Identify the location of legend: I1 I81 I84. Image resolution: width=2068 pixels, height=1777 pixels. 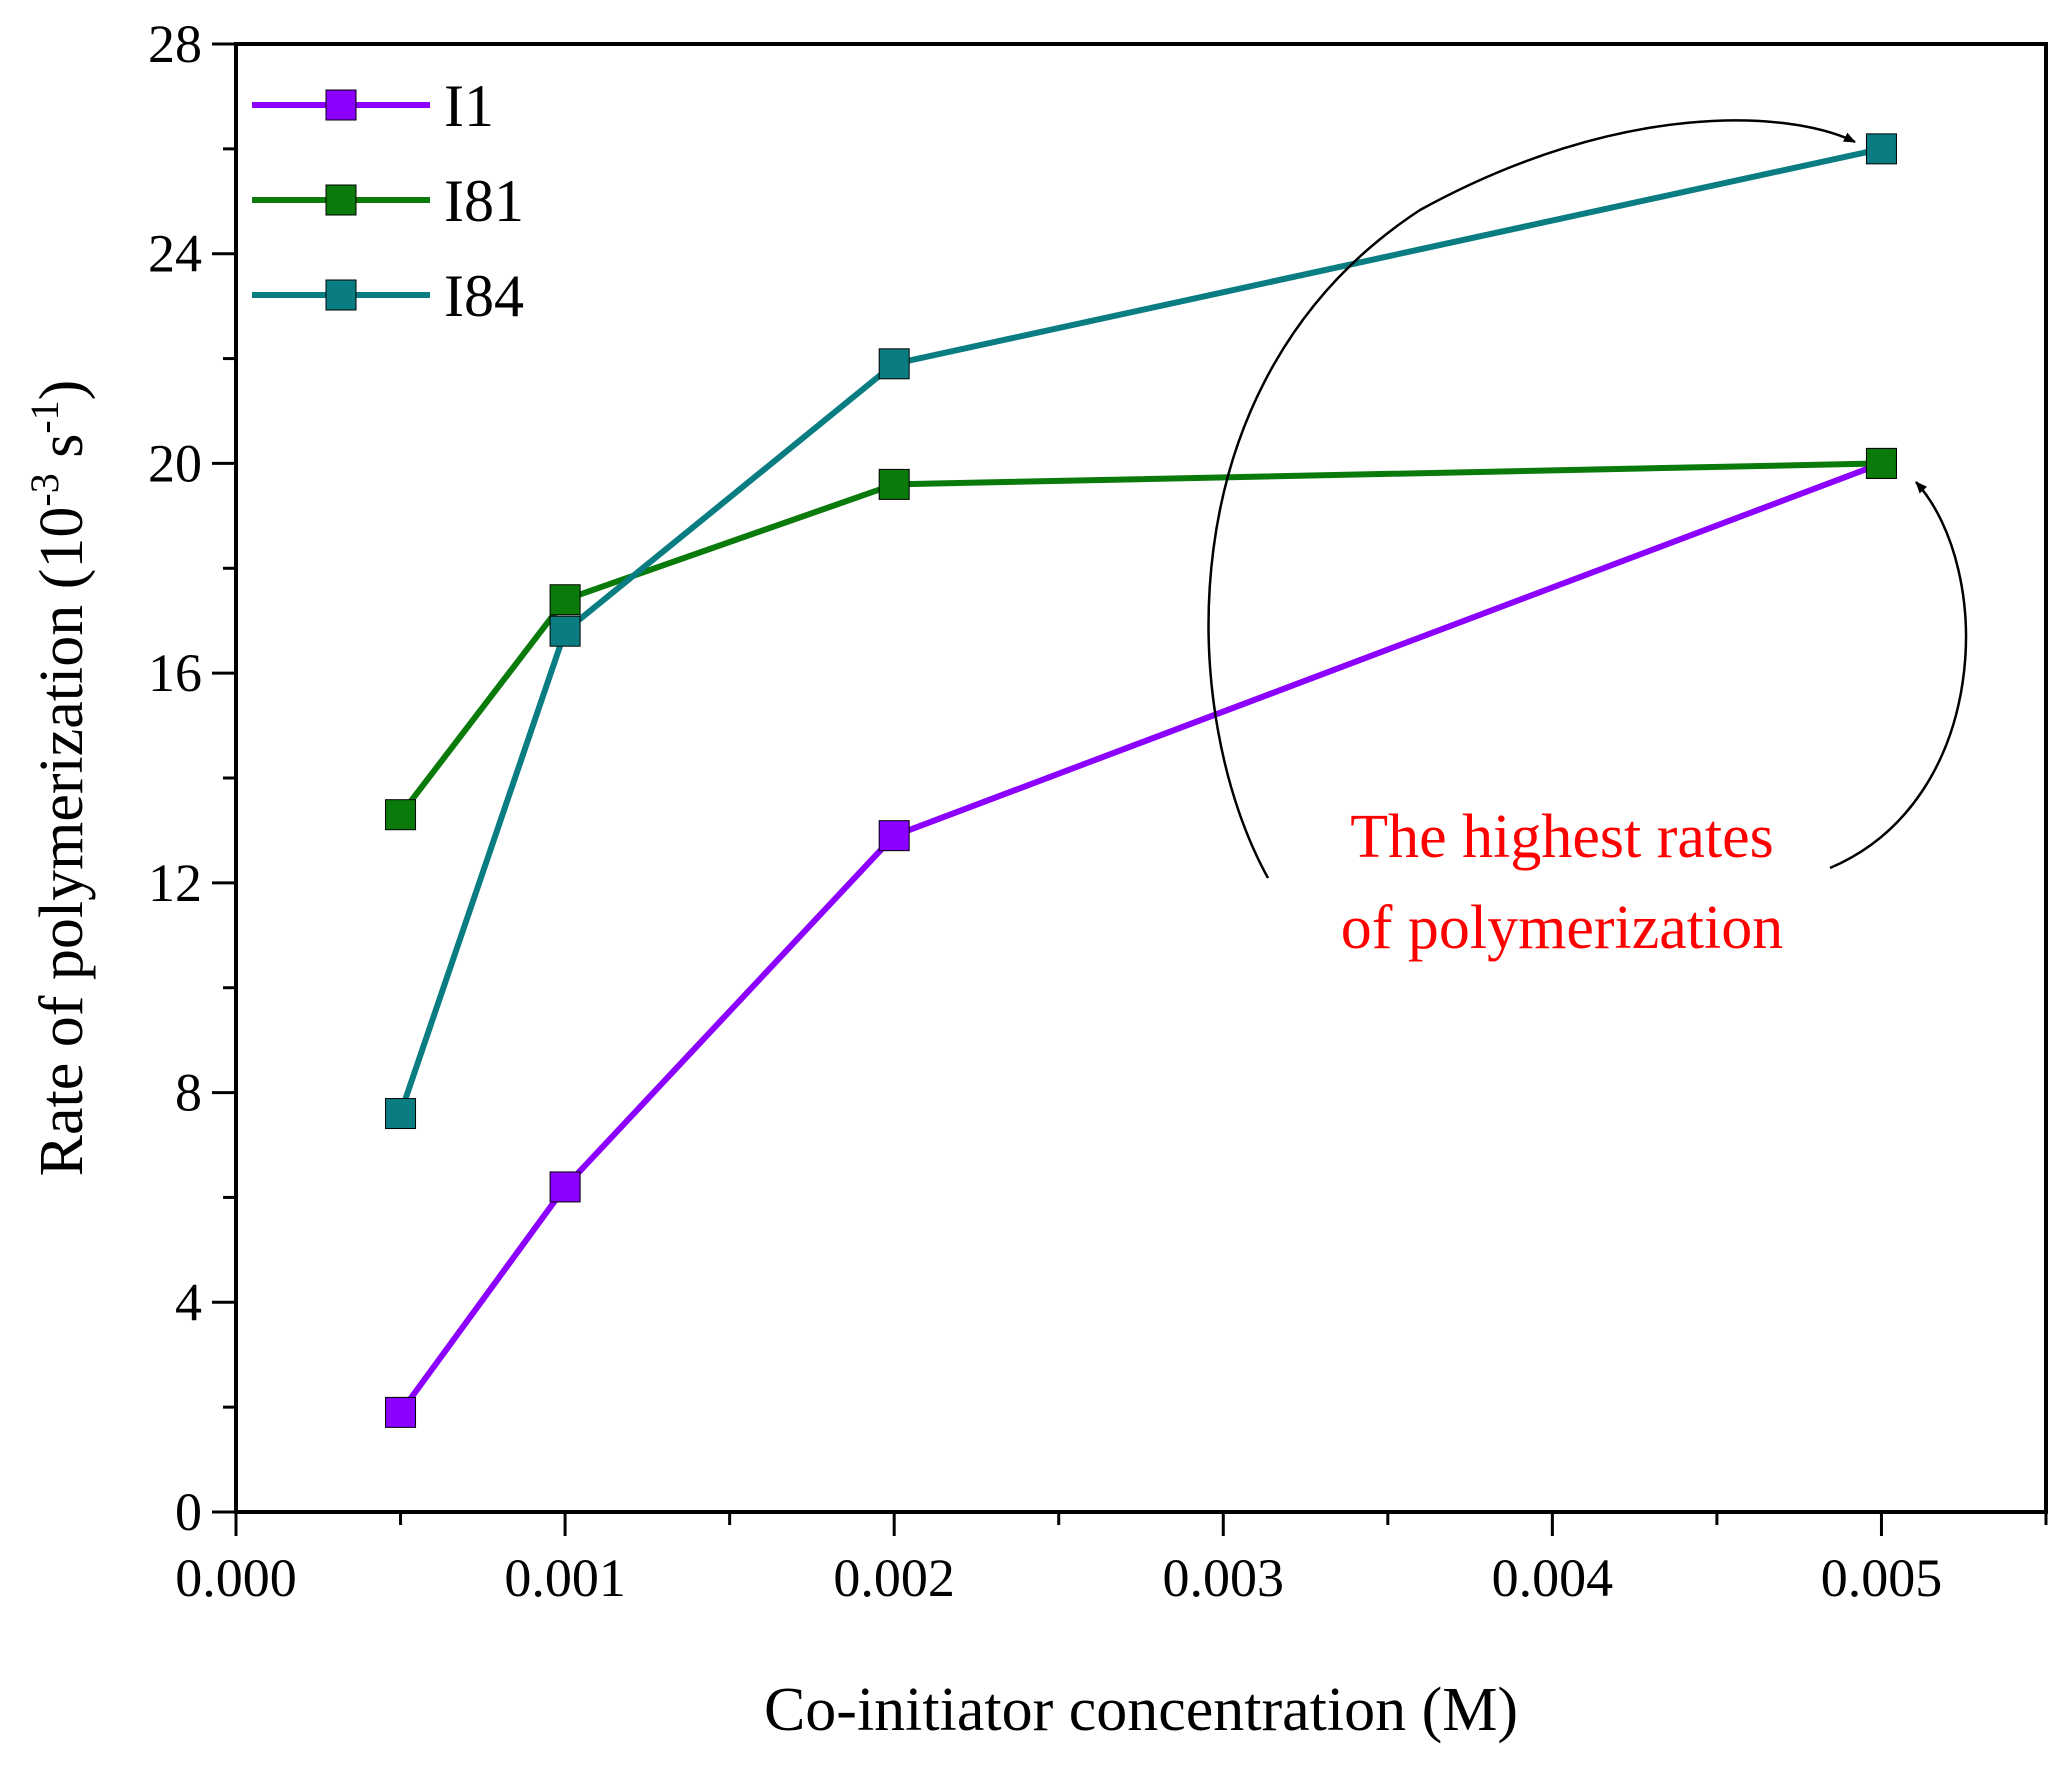
(388, 201).